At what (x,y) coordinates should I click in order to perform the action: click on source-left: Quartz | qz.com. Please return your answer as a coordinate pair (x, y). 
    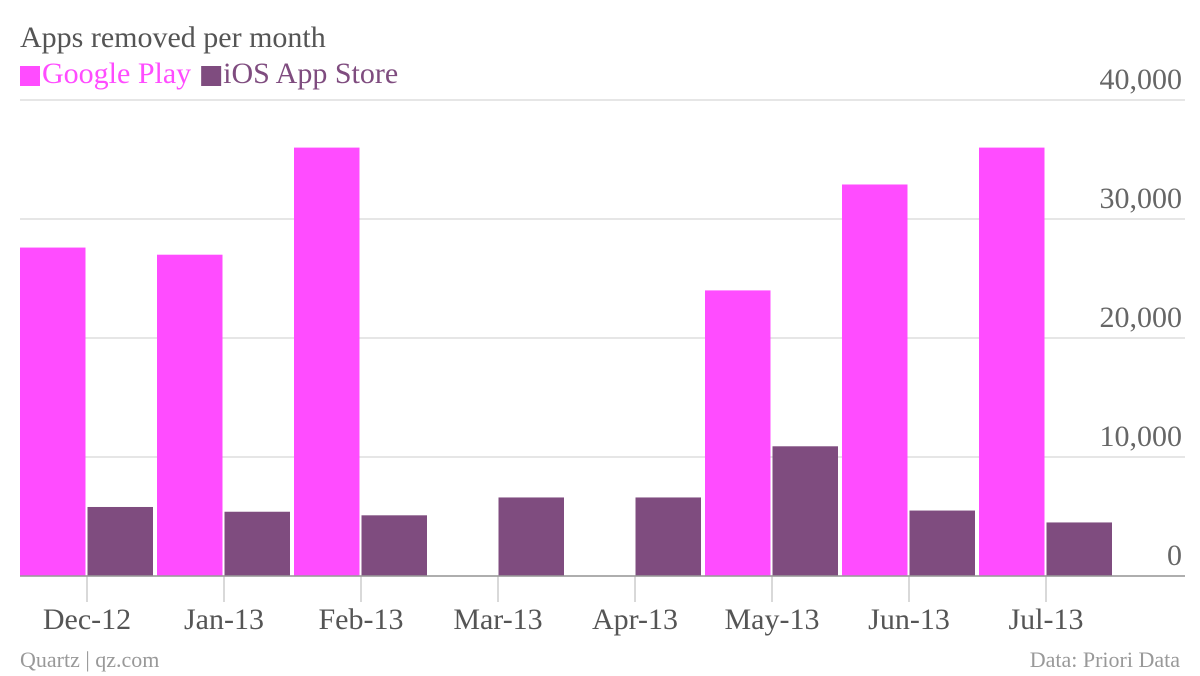
    Looking at the image, I should click on (89, 659).